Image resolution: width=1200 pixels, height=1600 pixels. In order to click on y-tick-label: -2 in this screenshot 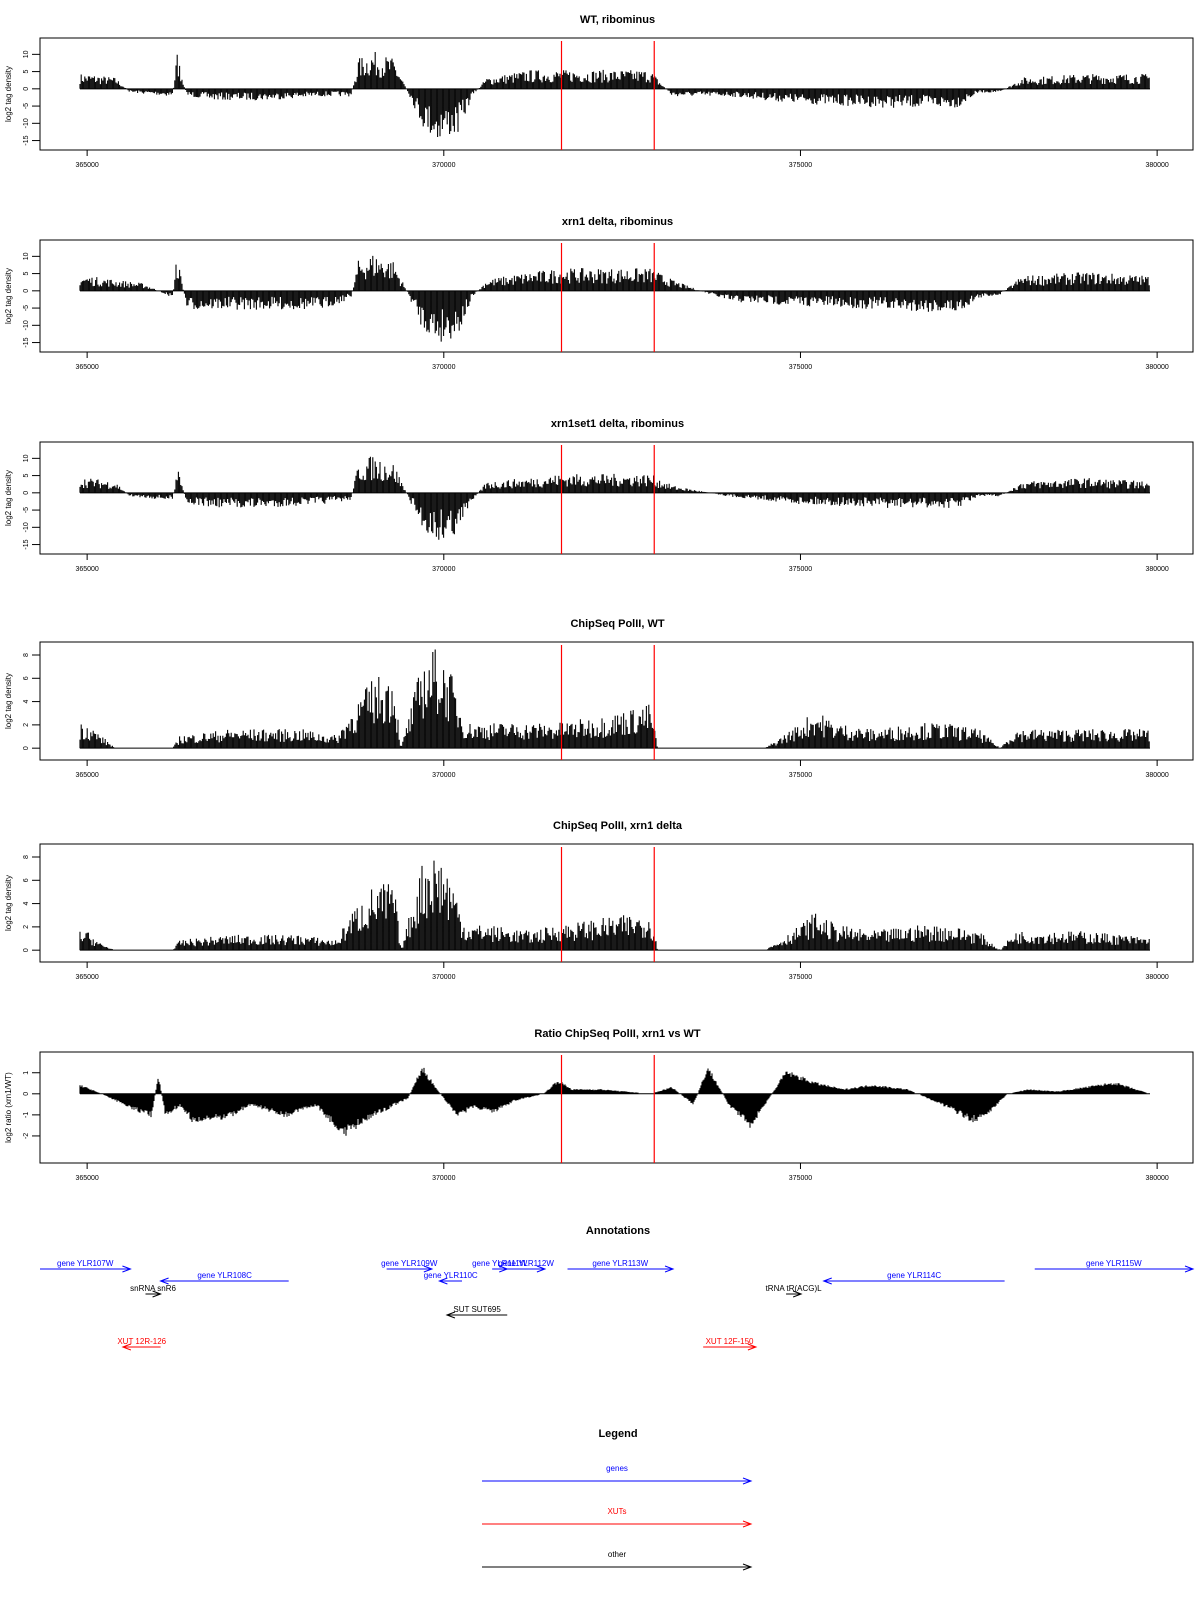, I will do `click(26, 1136)`.